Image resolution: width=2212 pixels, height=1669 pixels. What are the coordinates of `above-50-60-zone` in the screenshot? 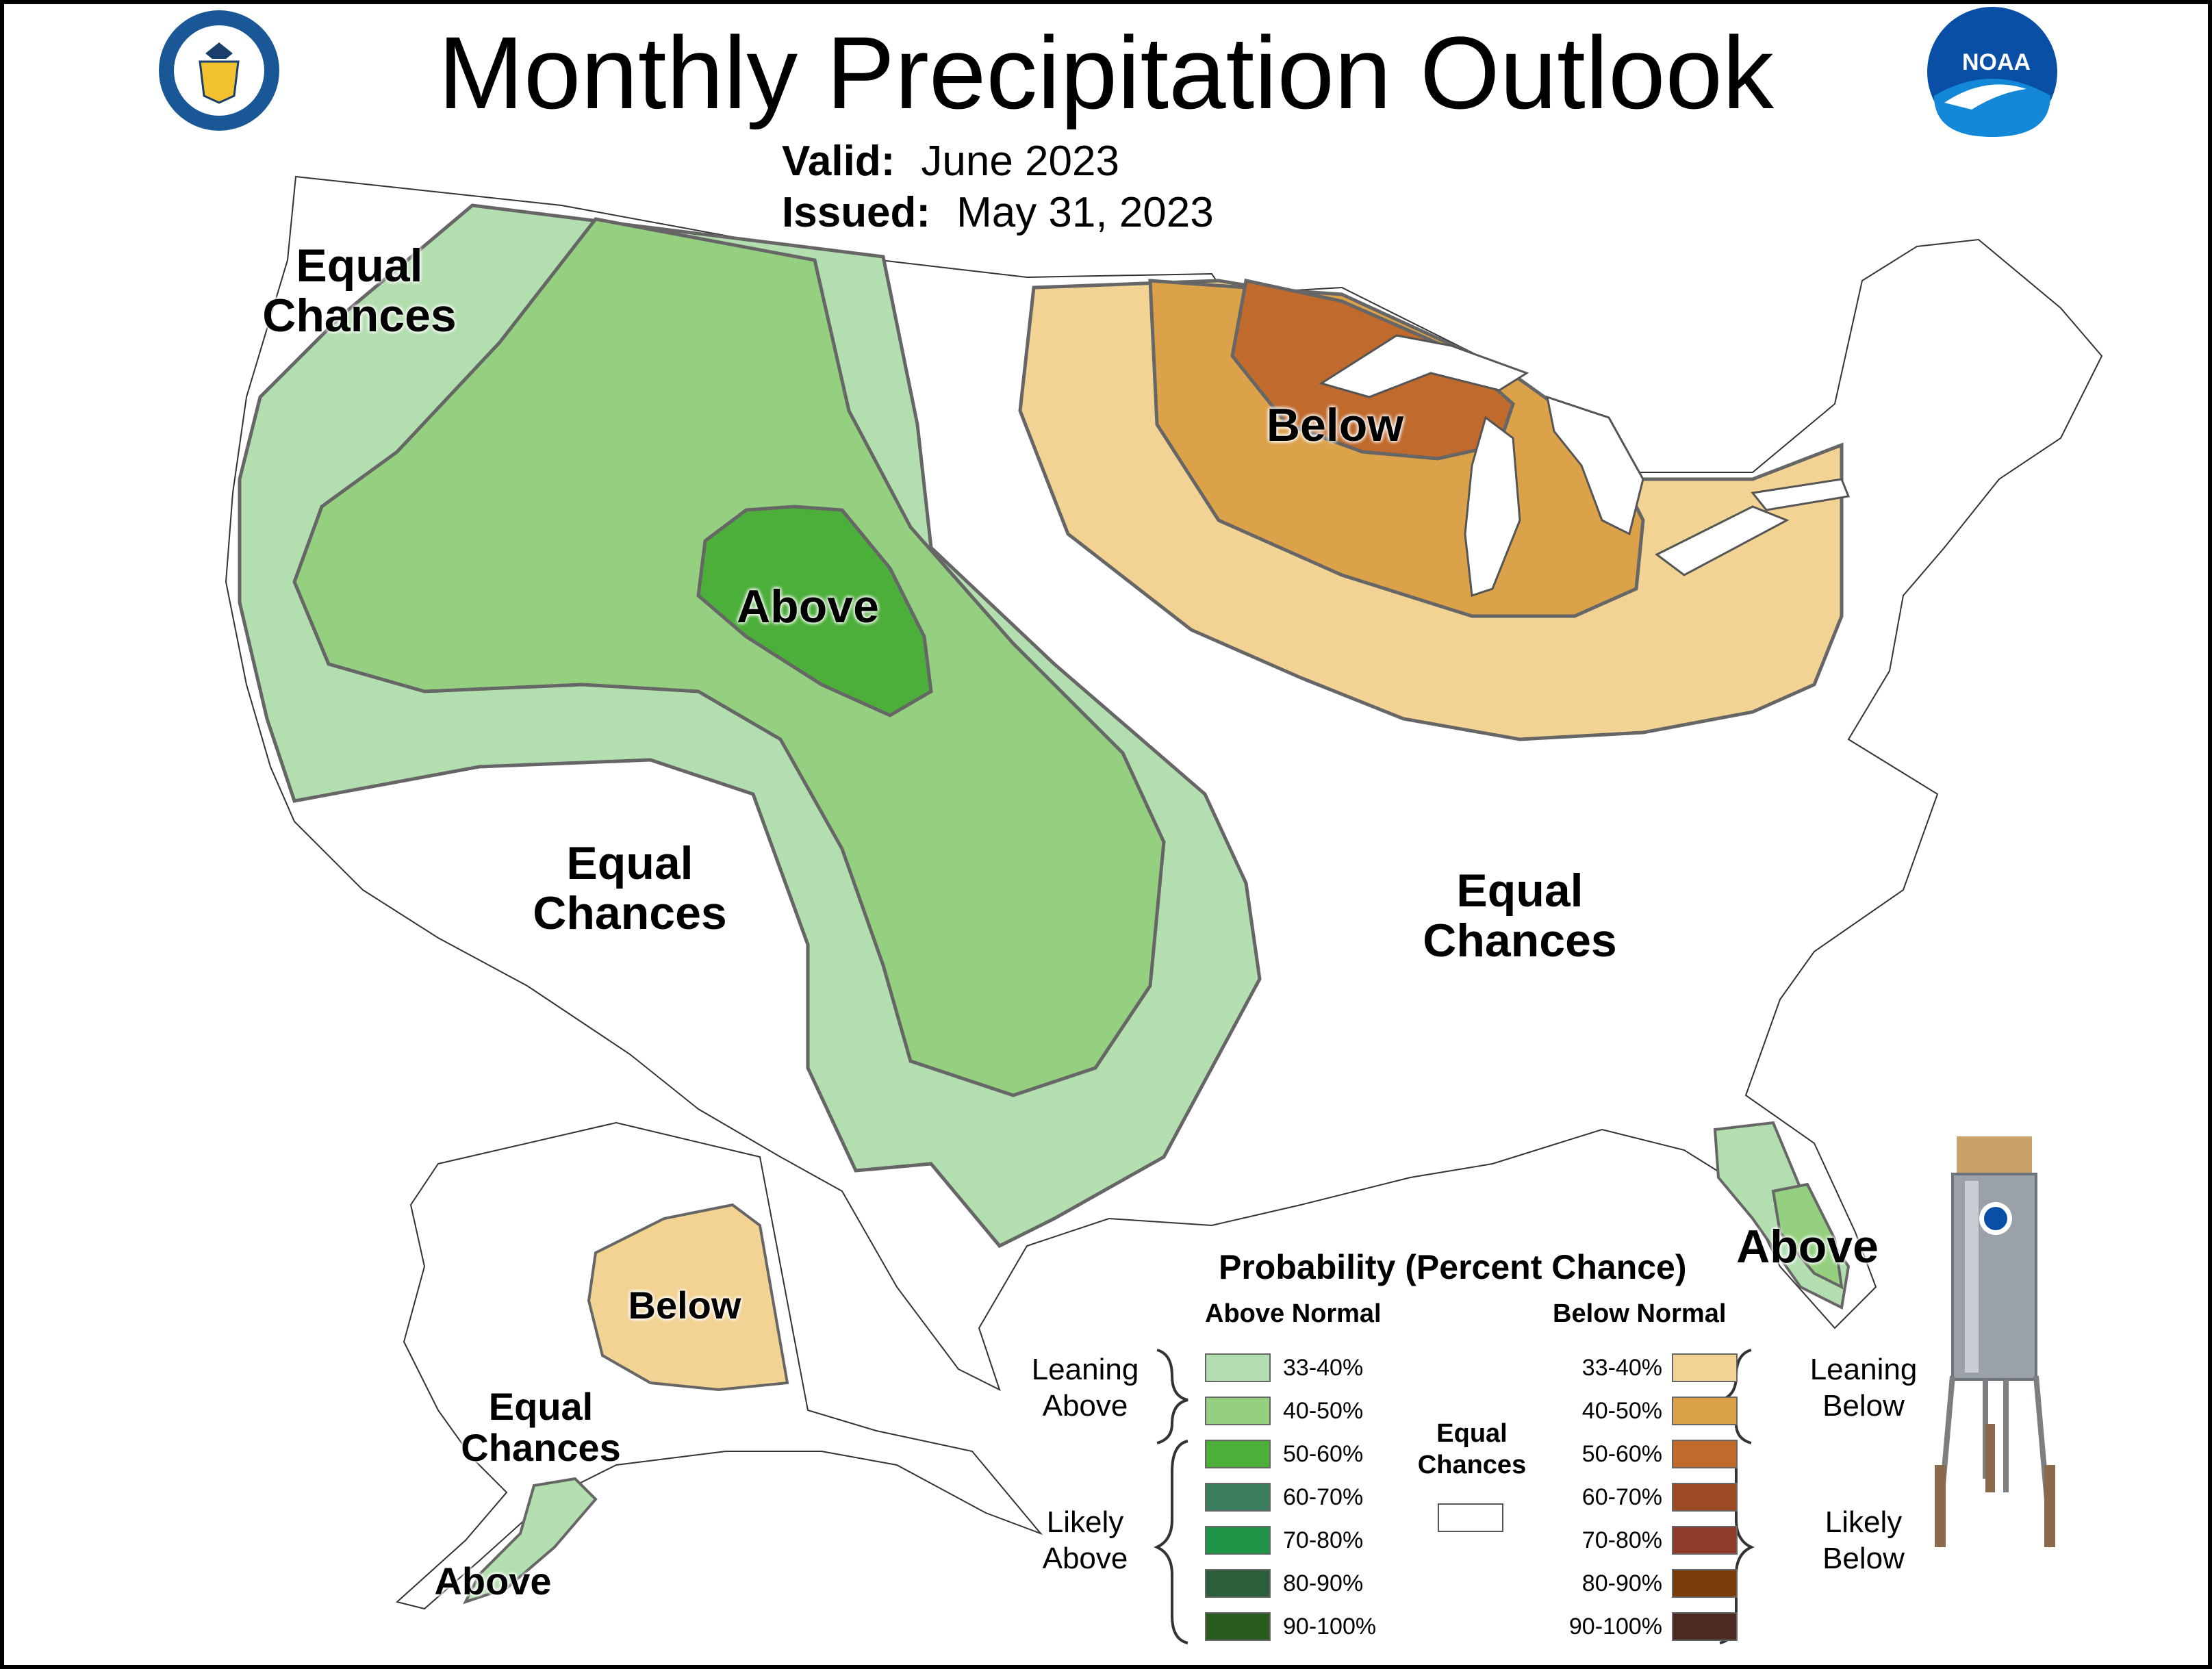 It's located at (814, 611).